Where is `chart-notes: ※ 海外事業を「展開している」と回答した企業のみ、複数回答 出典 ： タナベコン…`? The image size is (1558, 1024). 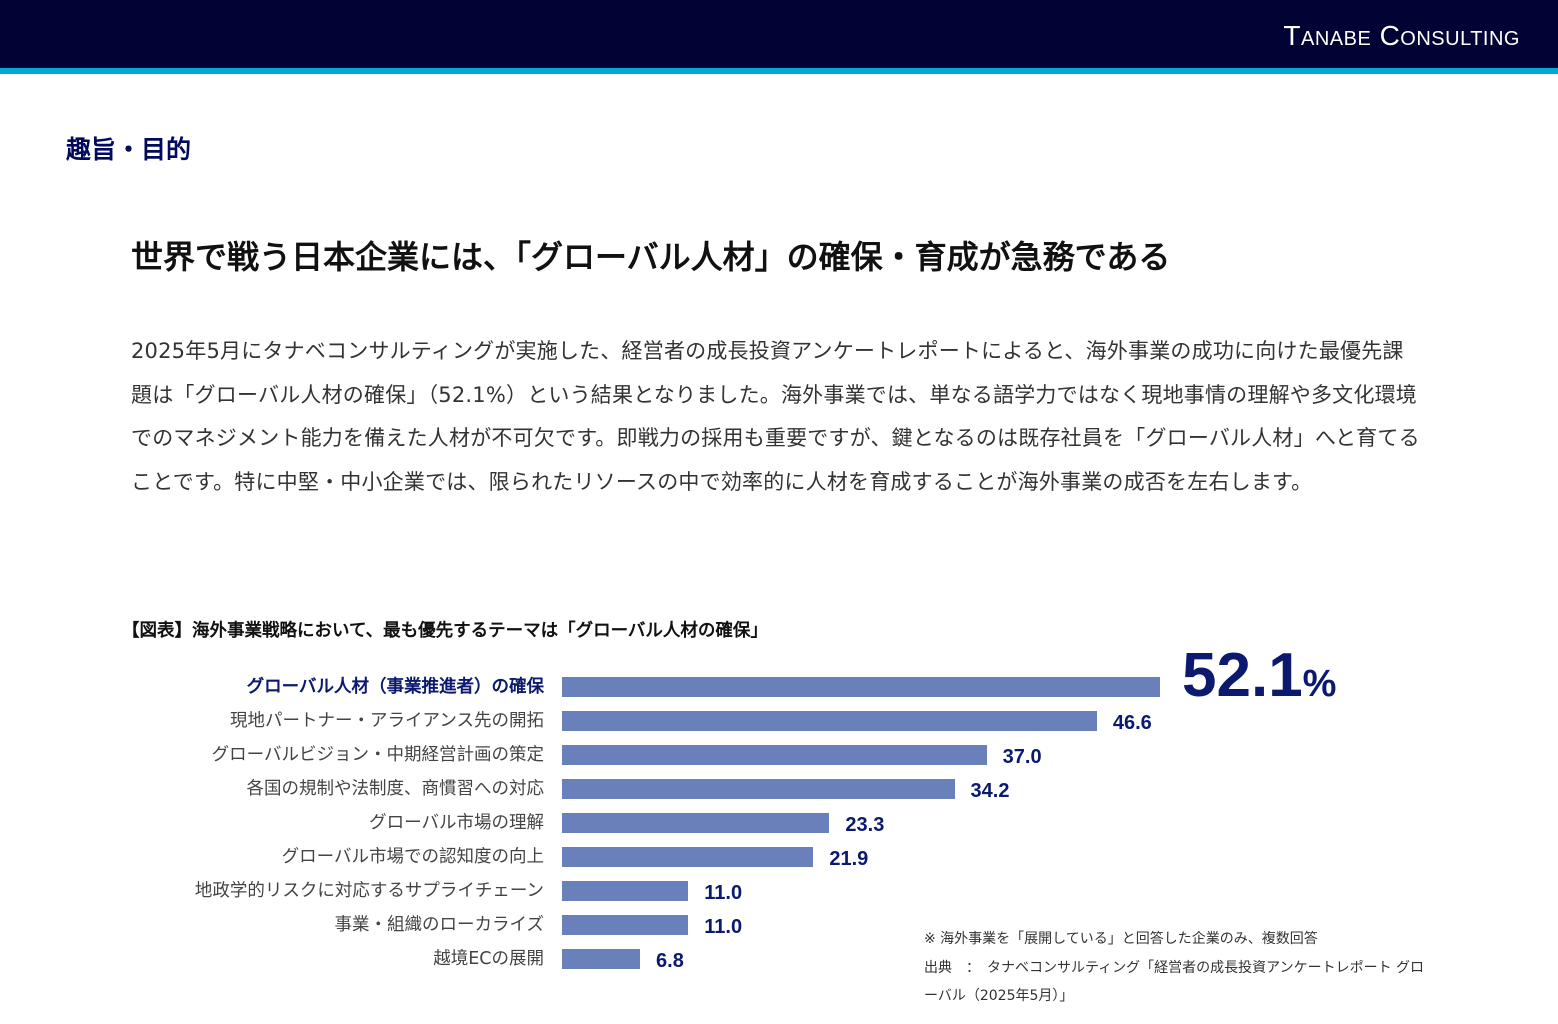
chart-notes: ※ 海外事業を「展開している」と回答した企業のみ、複数回答 出典 ： タナベコン… is located at coordinates (1176, 968).